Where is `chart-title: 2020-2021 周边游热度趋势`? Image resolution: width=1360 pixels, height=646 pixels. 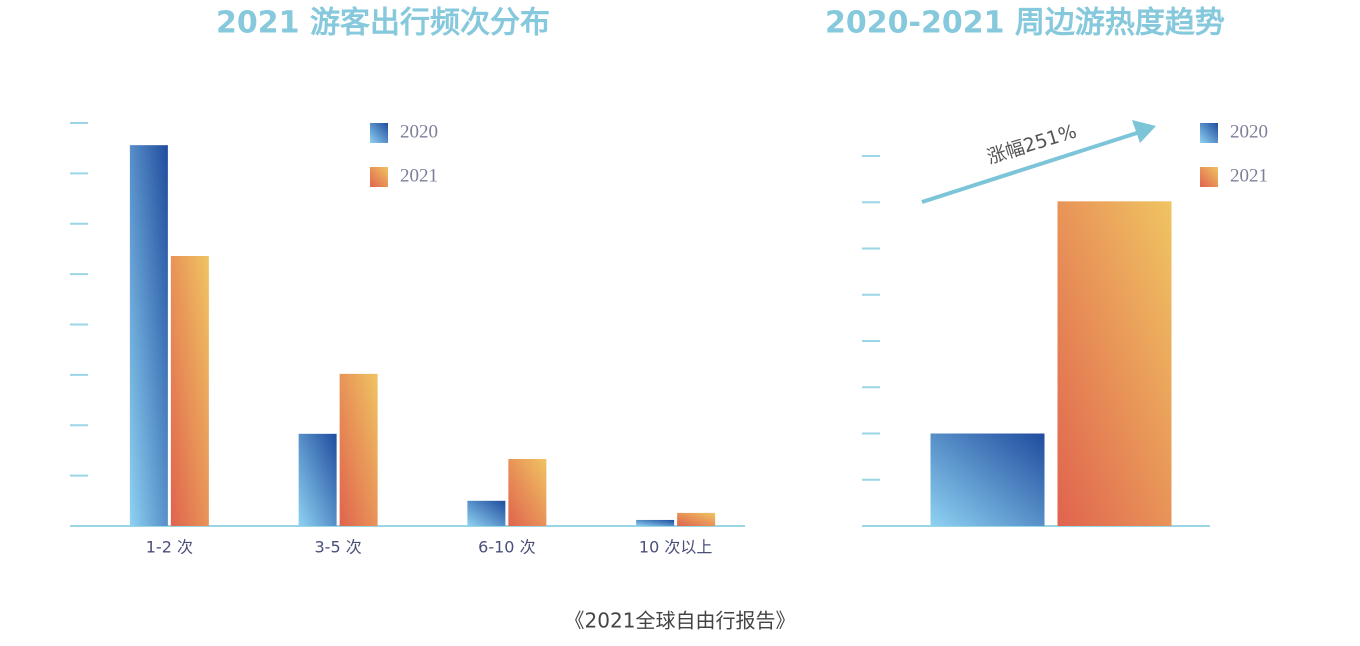 chart-title: 2020-2021 周边游热度趋势 is located at coordinates (1025, 23).